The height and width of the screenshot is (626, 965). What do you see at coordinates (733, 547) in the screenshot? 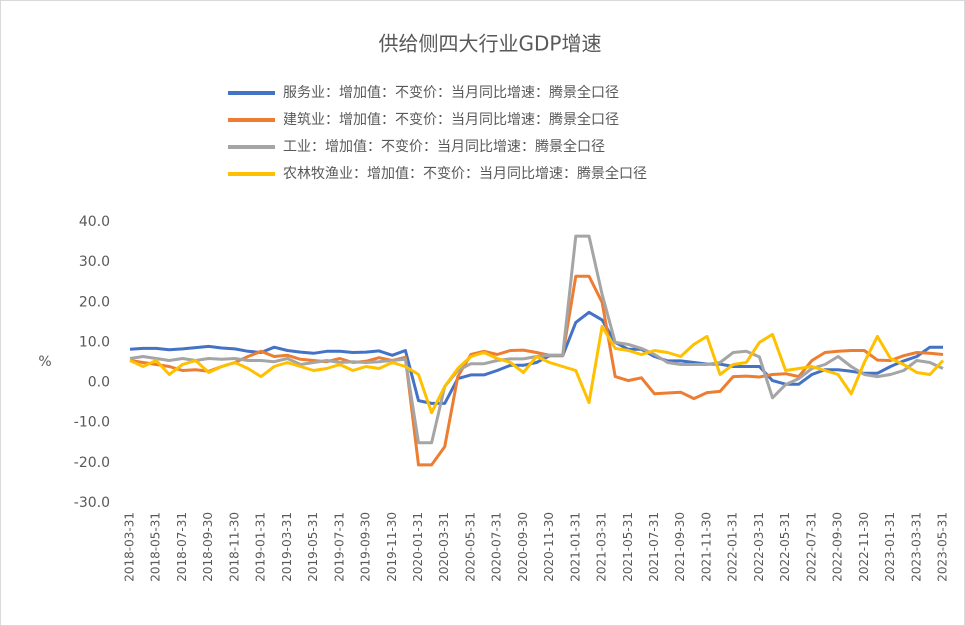
I see `x-tick-label: 2022-01-31` at bounding box center [733, 547].